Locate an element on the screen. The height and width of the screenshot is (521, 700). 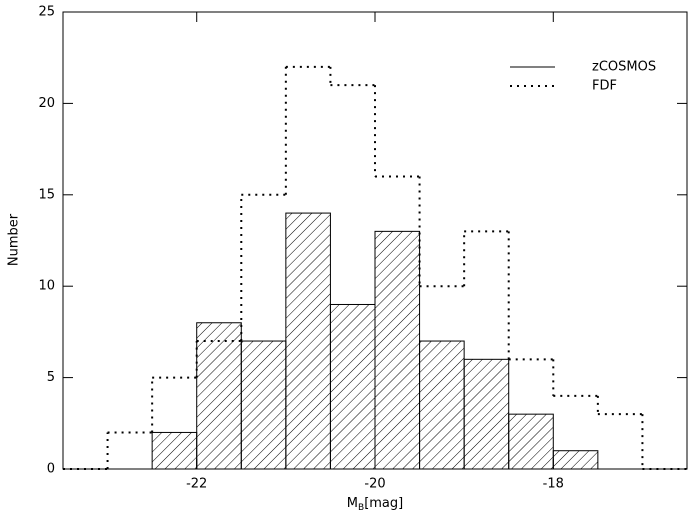
x-axis-label: MB[mag] is located at coordinates (375, 504).